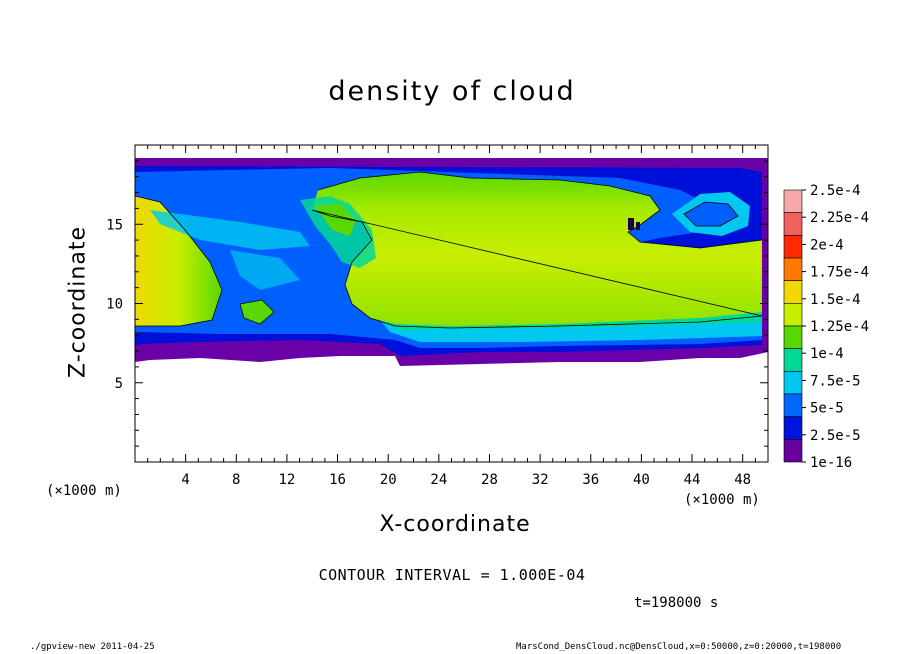 The image size is (904, 654). I want to click on x-tick-label: 4, so click(185, 480).